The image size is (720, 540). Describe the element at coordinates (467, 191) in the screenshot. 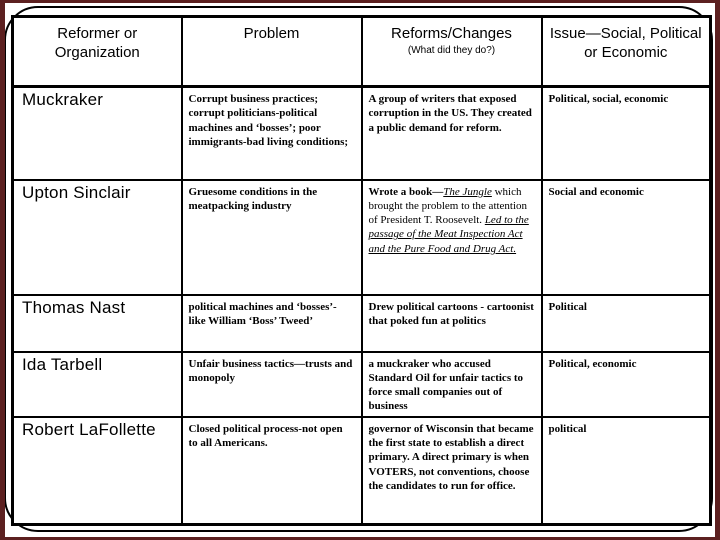

I see `book-title: The Jungle` at that location.